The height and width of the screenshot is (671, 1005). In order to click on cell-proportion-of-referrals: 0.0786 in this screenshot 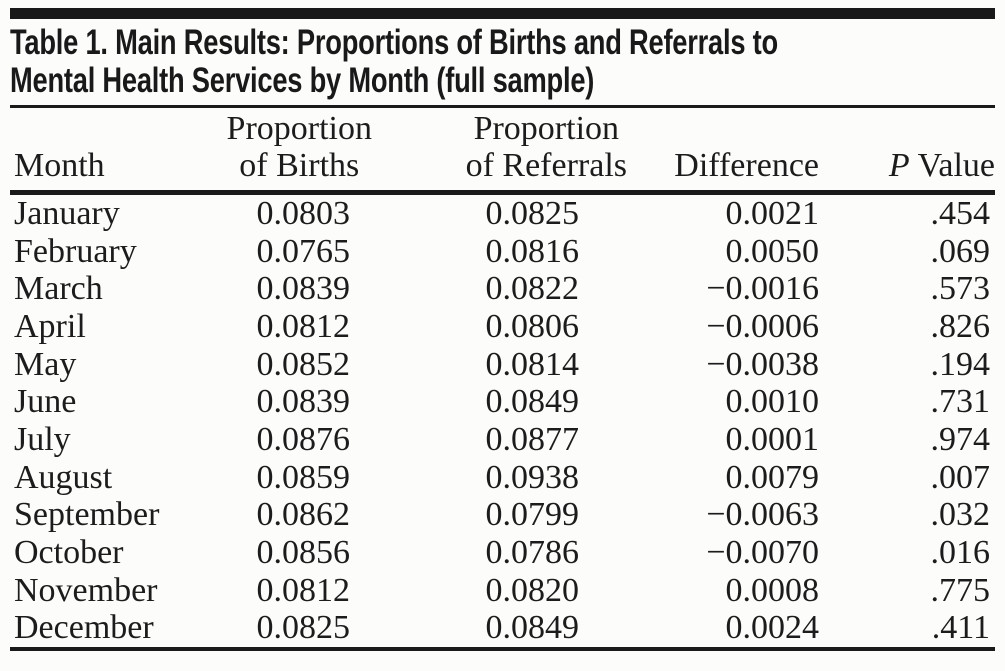, I will do `click(532, 552)`.